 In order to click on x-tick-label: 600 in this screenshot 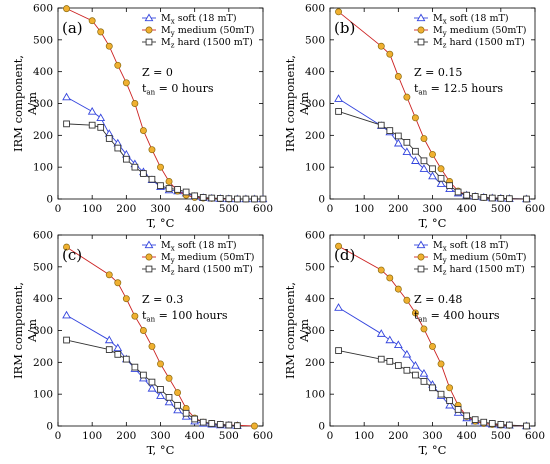, I will do `click(535, 209)`.